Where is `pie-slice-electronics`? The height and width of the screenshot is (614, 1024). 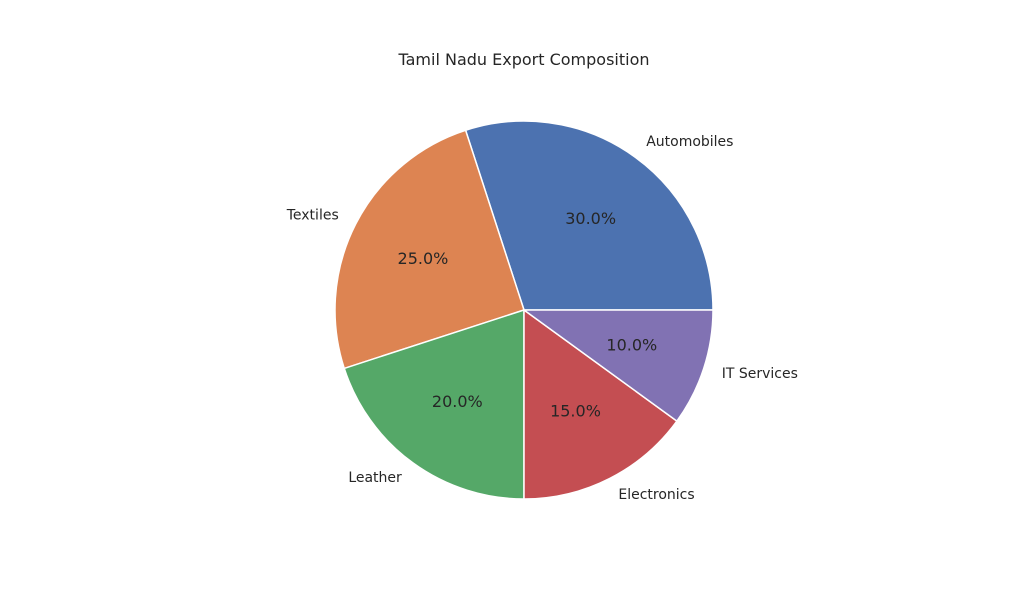 pie-slice-electronics is located at coordinates (600, 404).